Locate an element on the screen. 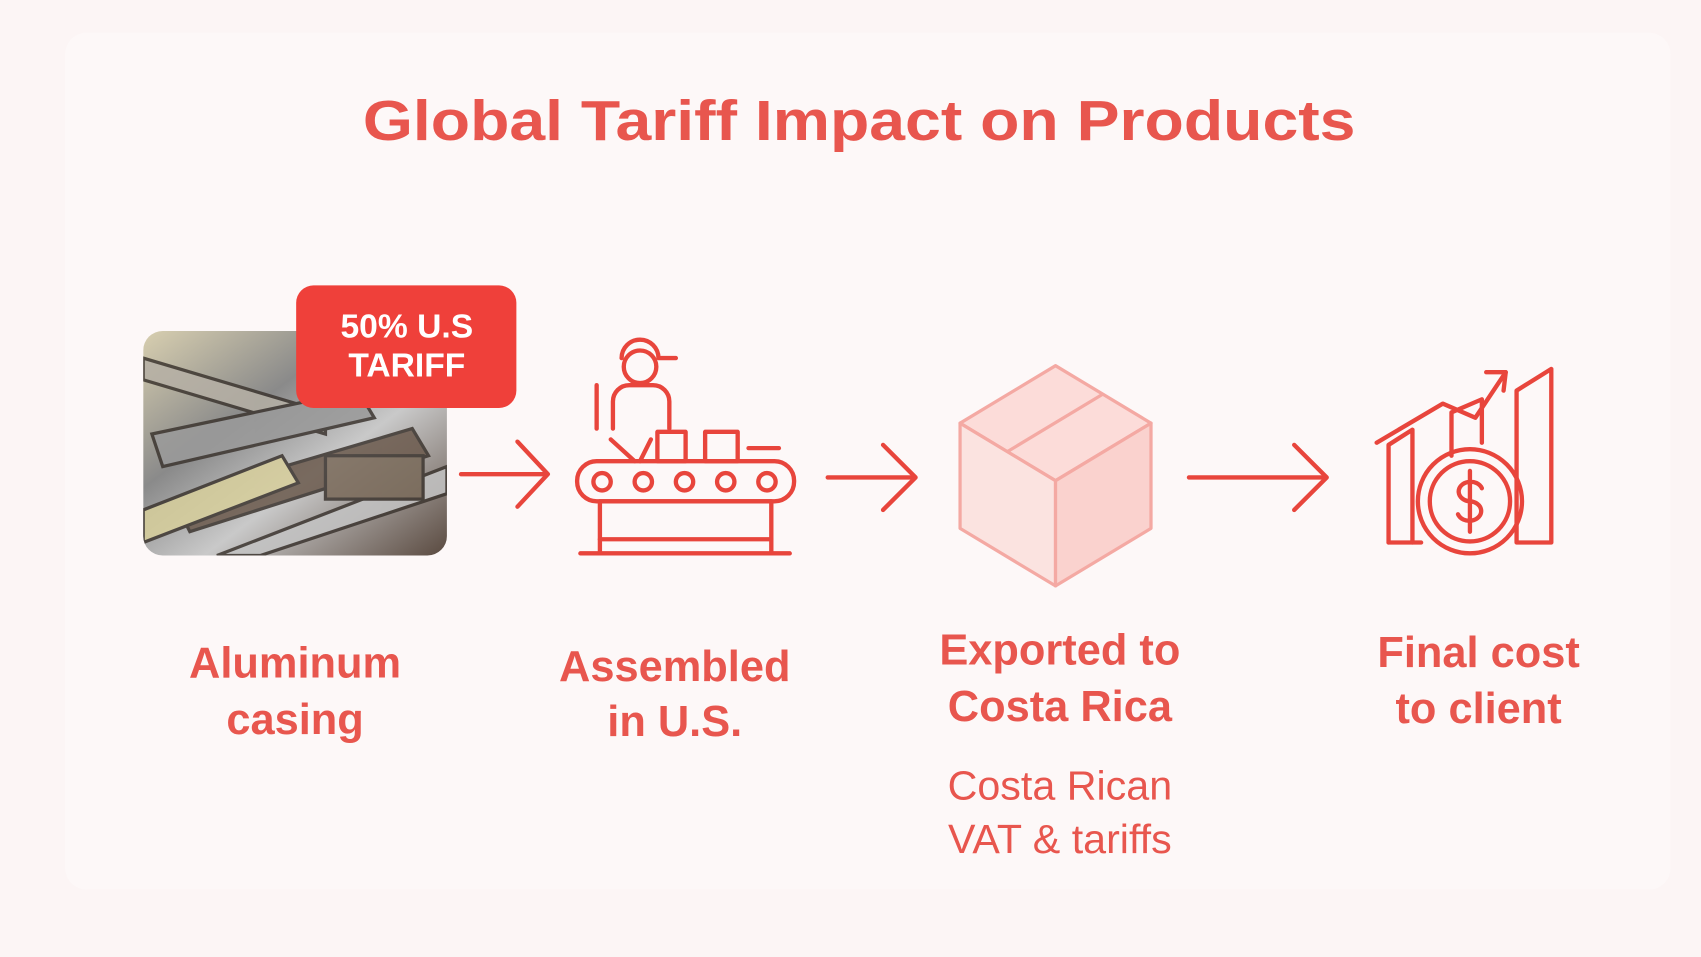 This screenshot has height=957, width=1701. step-label: Aluminum is located at coordinates (295, 664).